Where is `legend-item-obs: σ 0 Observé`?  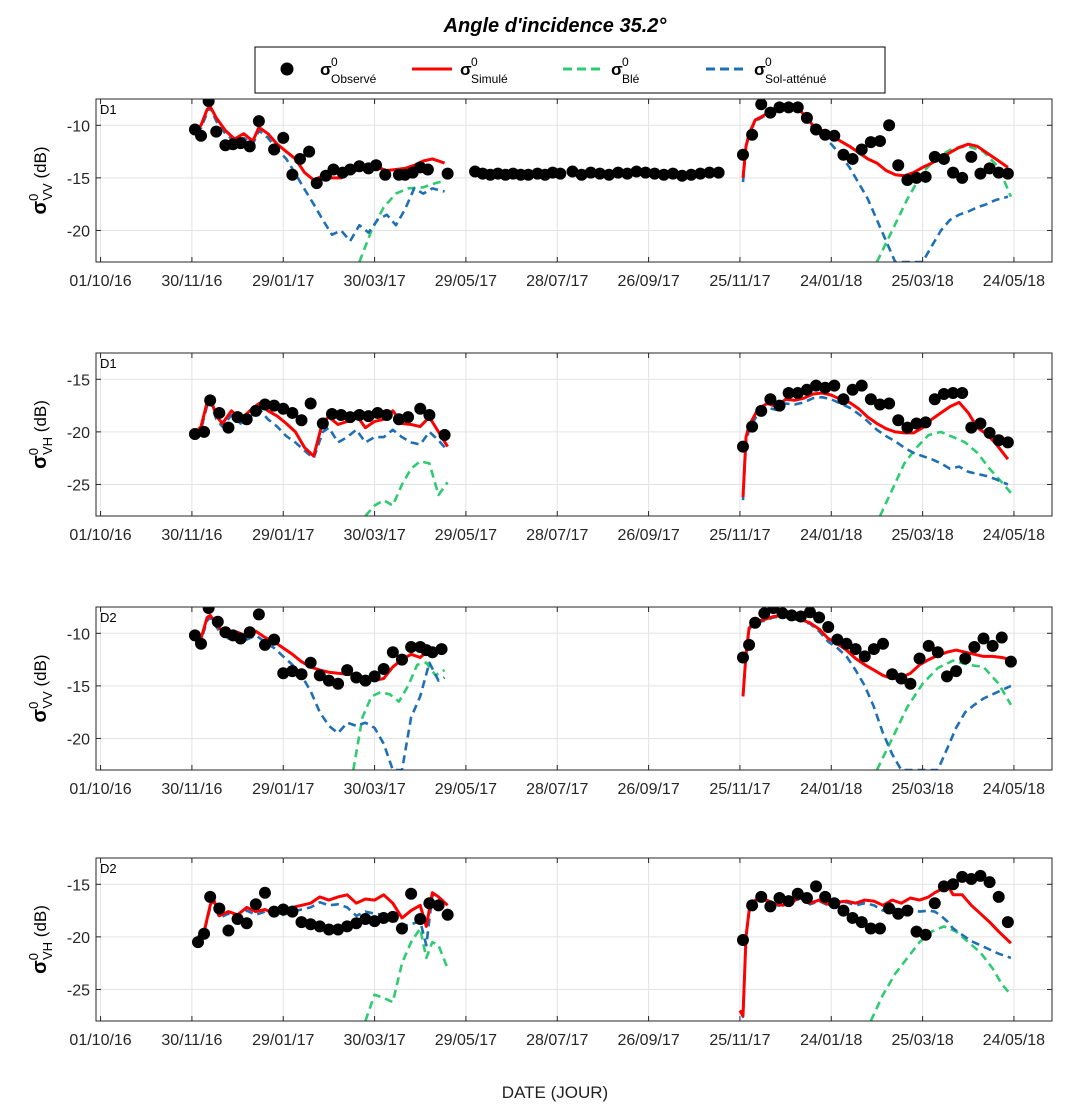
legend-item-obs: σ 0 Observé is located at coordinates (328, 70).